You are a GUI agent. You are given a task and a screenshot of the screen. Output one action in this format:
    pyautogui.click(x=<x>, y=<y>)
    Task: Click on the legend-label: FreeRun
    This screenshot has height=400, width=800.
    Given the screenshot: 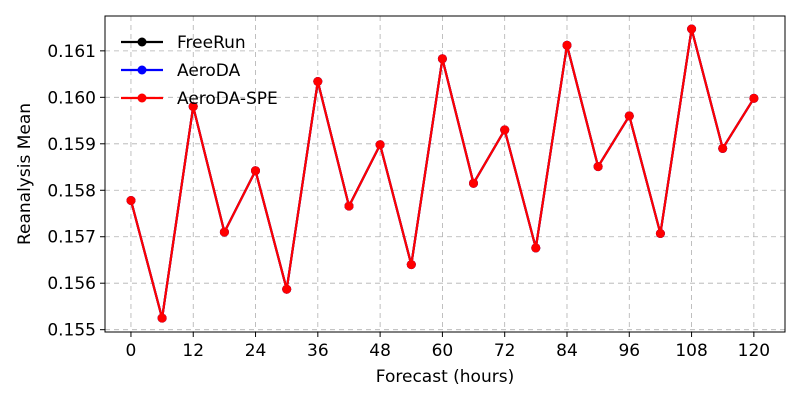 What is the action you would take?
    pyautogui.click(x=211, y=43)
    